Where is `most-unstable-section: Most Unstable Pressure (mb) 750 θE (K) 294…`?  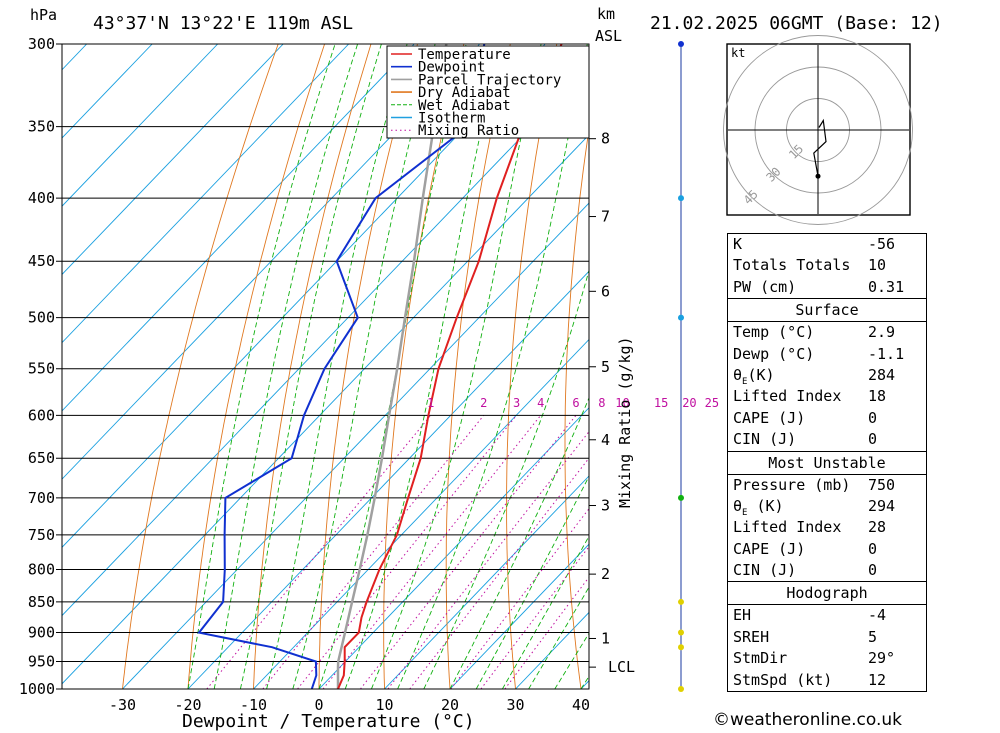
most-unstable-section: Most Unstable Pressure (mb) 750 θE (K) 294… is located at coordinates (827, 517).